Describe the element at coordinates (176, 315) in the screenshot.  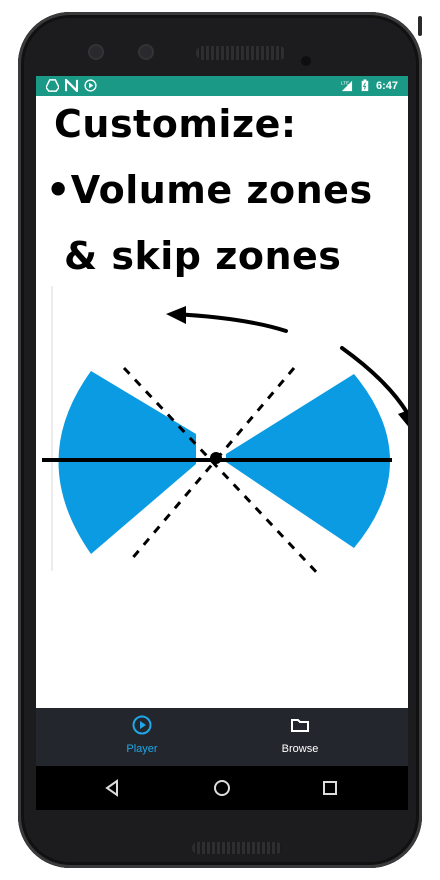
I see `arrow-left-head` at that location.